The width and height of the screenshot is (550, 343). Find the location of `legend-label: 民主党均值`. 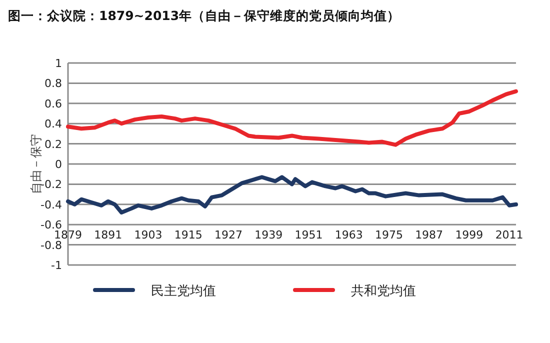

legend-label: 民主党均值 is located at coordinates (183, 291).